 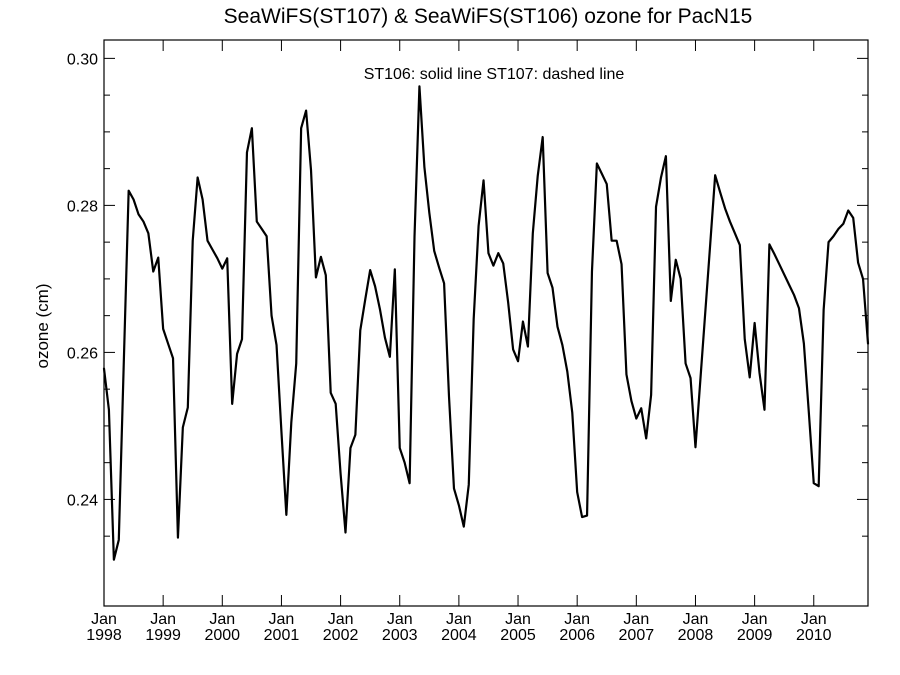 What do you see at coordinates (494, 74) in the screenshot?
I see `line-style-annotation: ST106: solid line ST107: dashed line` at bounding box center [494, 74].